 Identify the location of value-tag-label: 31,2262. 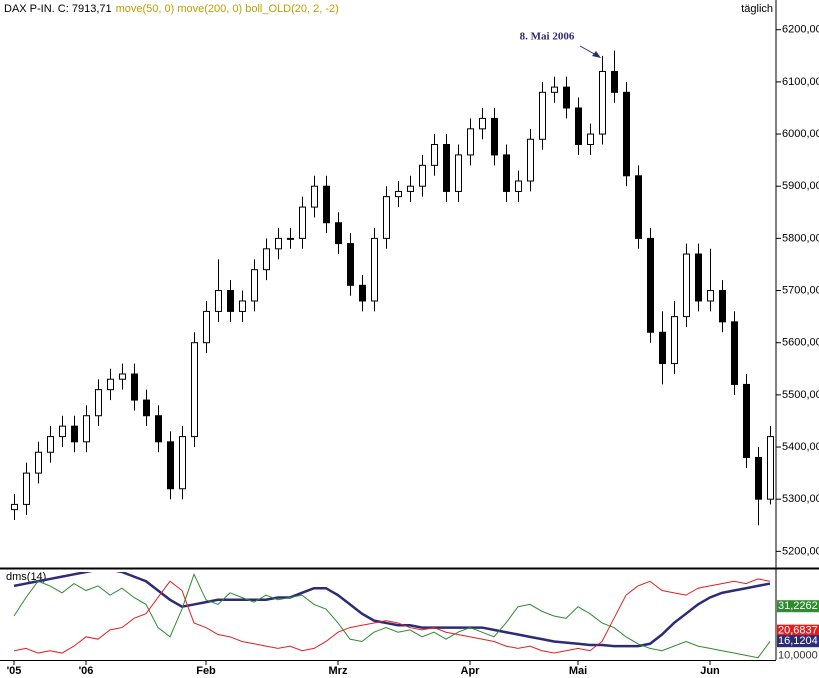
(798, 606).